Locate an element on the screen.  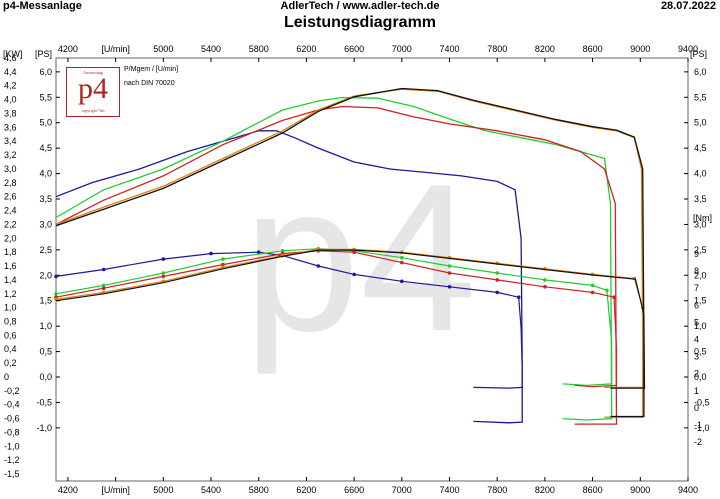
kw-tick-label: 1,0 is located at coordinates (10, 308).